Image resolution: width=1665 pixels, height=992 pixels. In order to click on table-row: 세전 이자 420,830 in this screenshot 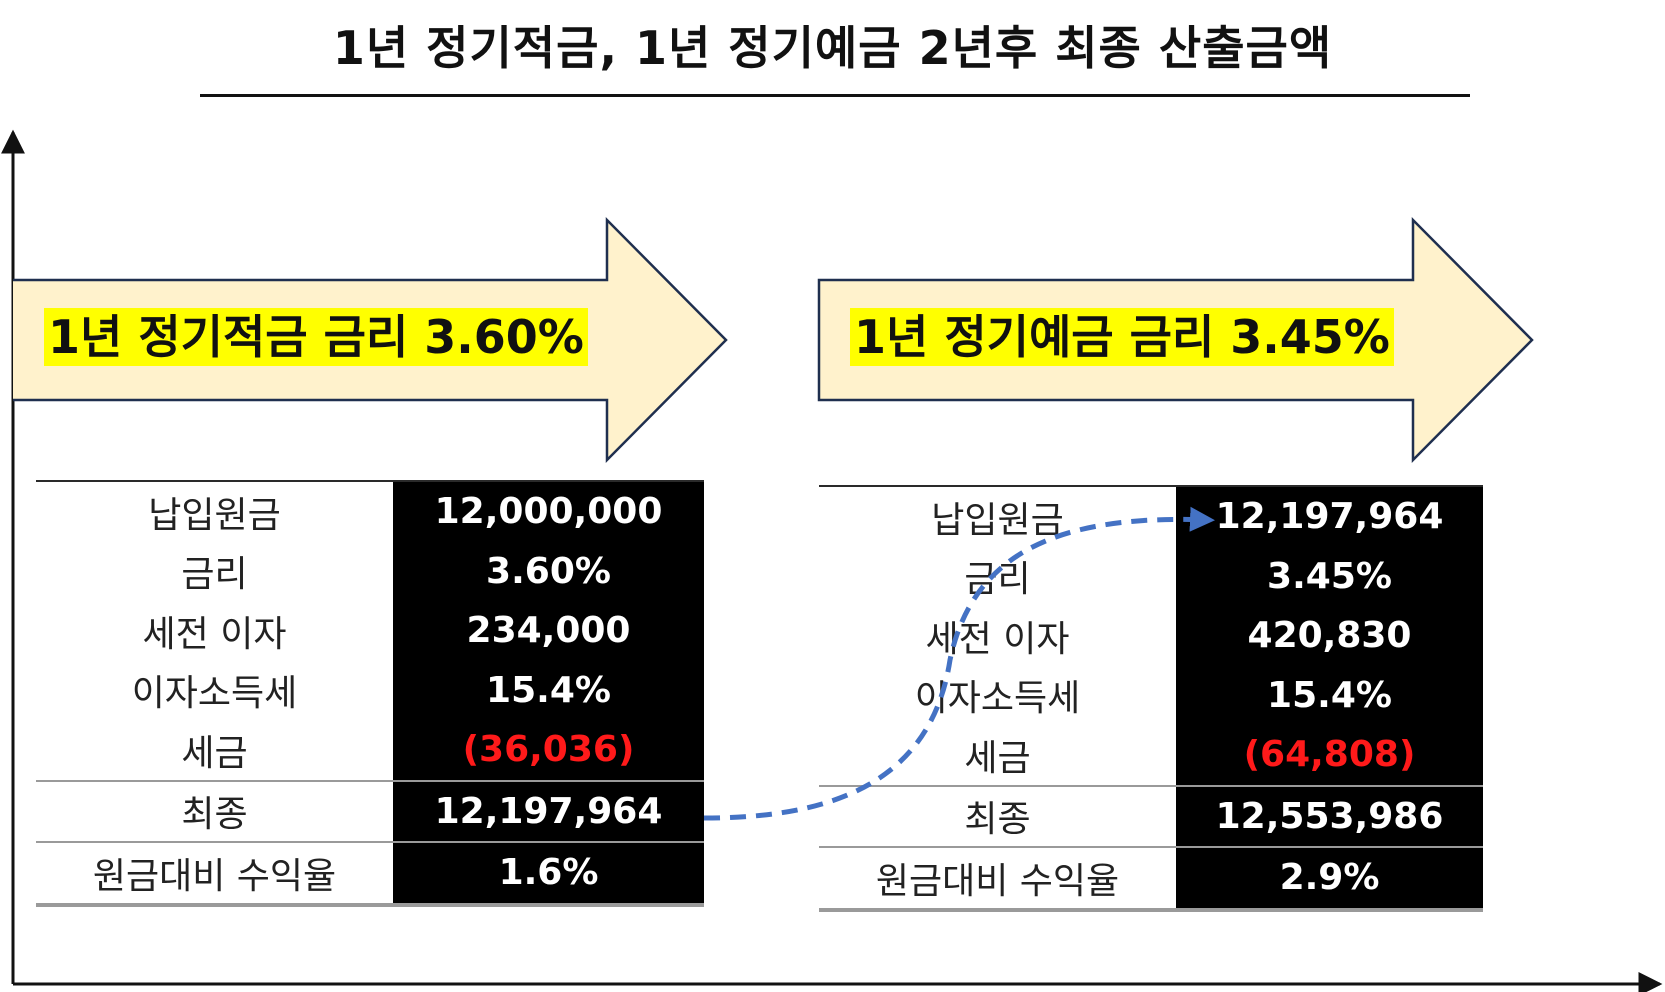, I will do `click(1151, 636)`.